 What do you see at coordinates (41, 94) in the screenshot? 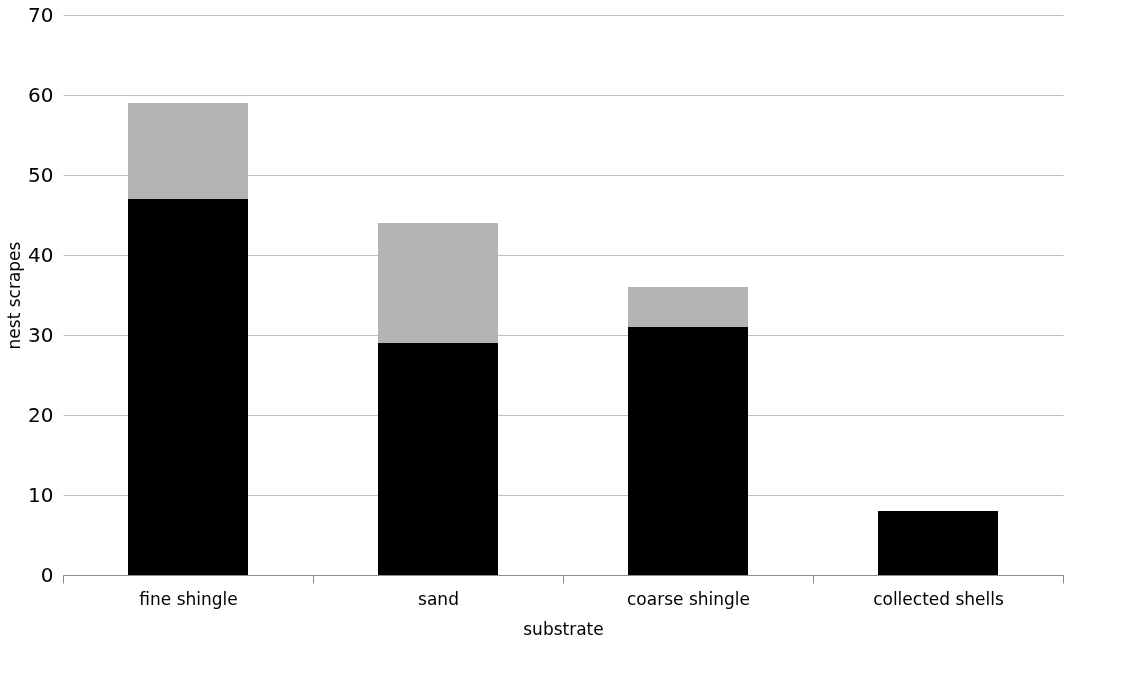
I see `y-tick-label: 60` at bounding box center [41, 94].